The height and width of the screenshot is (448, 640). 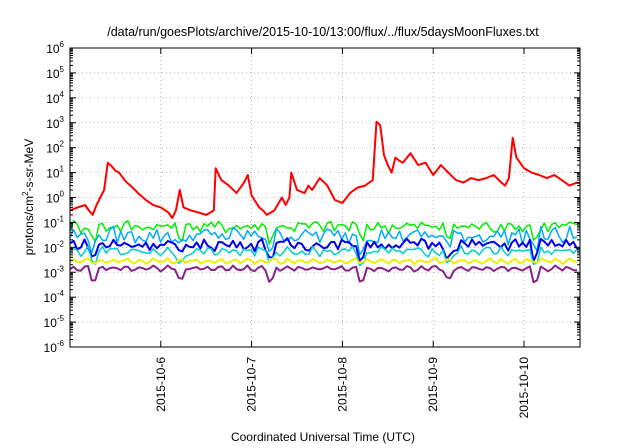 I want to click on y-tick-label: 10⁰, so click(x=55, y=198).